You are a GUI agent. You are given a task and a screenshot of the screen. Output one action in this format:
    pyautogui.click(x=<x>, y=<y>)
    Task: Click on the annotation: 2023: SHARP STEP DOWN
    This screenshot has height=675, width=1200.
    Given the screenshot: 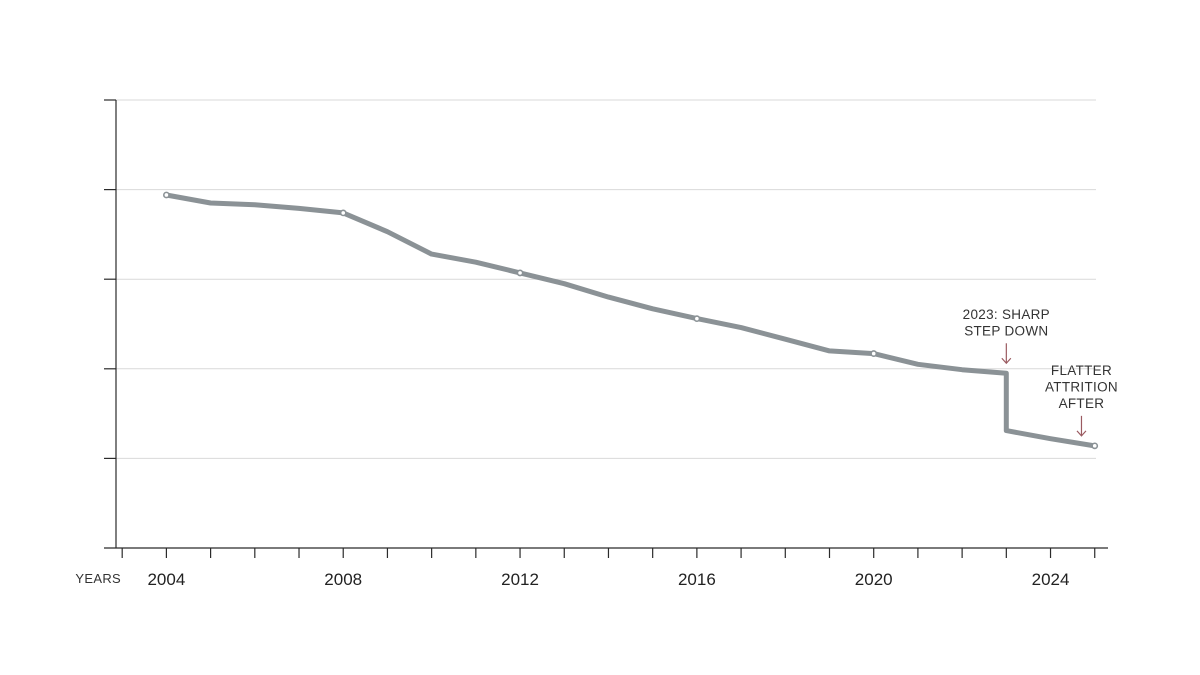 What is the action you would take?
    pyautogui.click(x=1006, y=336)
    